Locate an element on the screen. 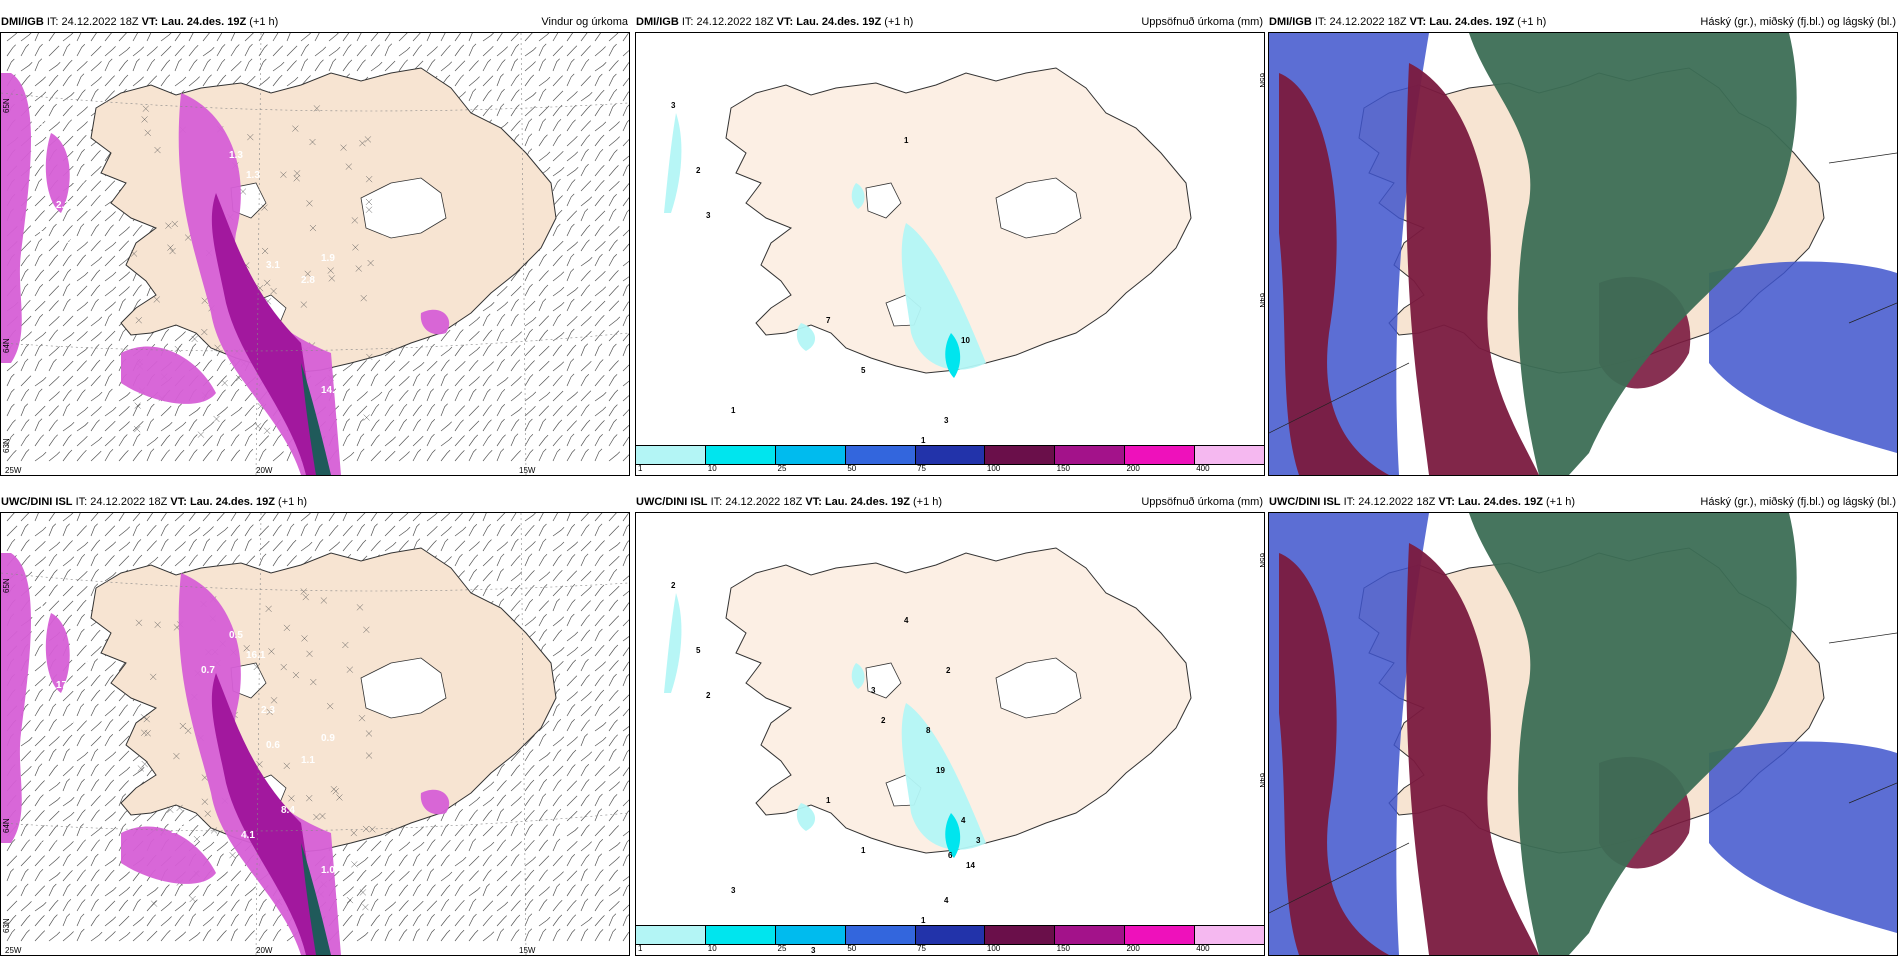 The width and height of the screenshot is (1900, 956). precip-value-label: 1.8 is located at coordinates (178, 830).